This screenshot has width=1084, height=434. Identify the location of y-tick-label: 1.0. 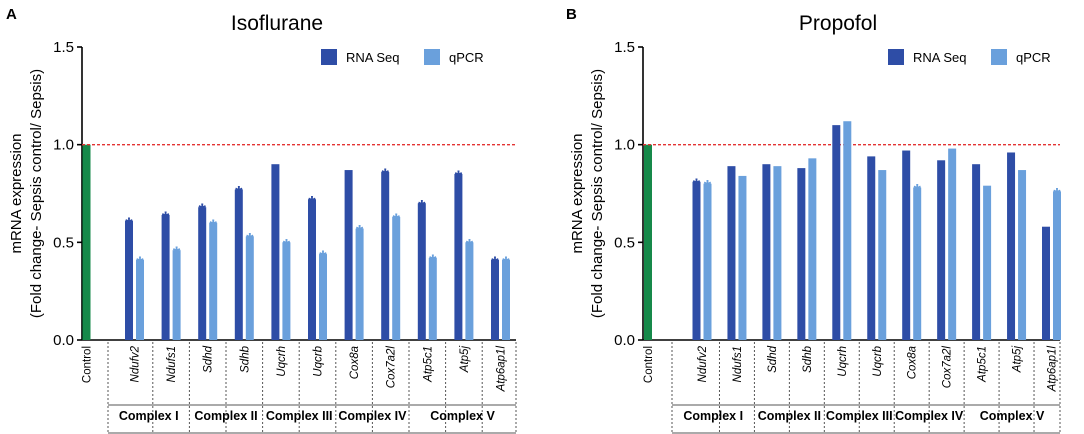
(63, 145).